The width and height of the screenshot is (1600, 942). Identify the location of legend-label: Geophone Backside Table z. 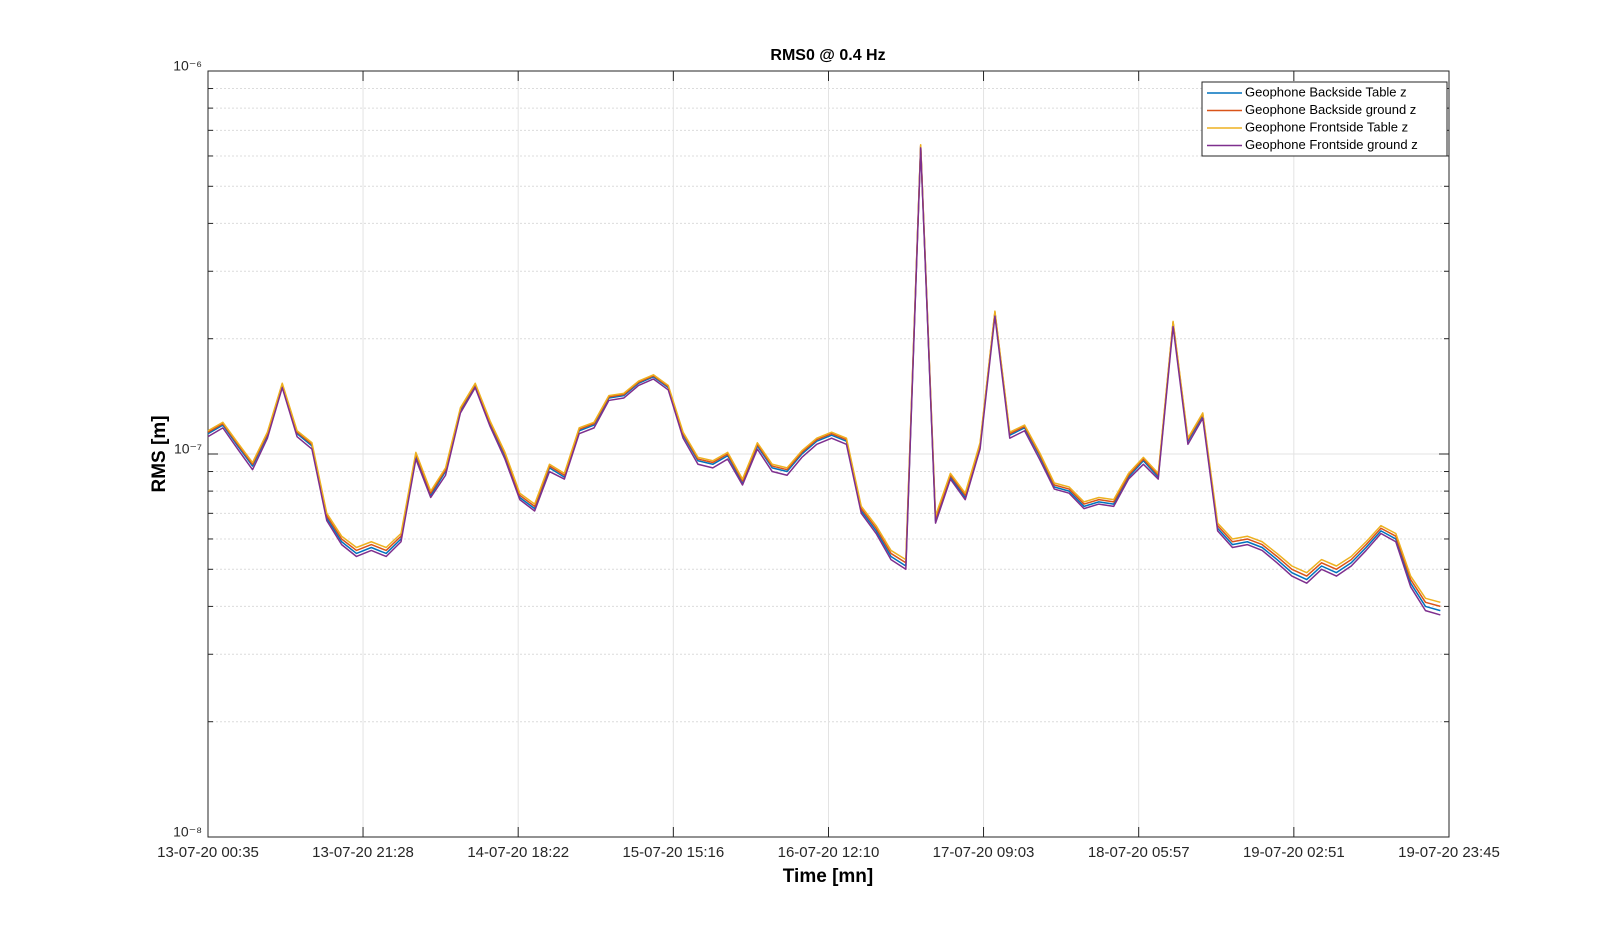
(1326, 91).